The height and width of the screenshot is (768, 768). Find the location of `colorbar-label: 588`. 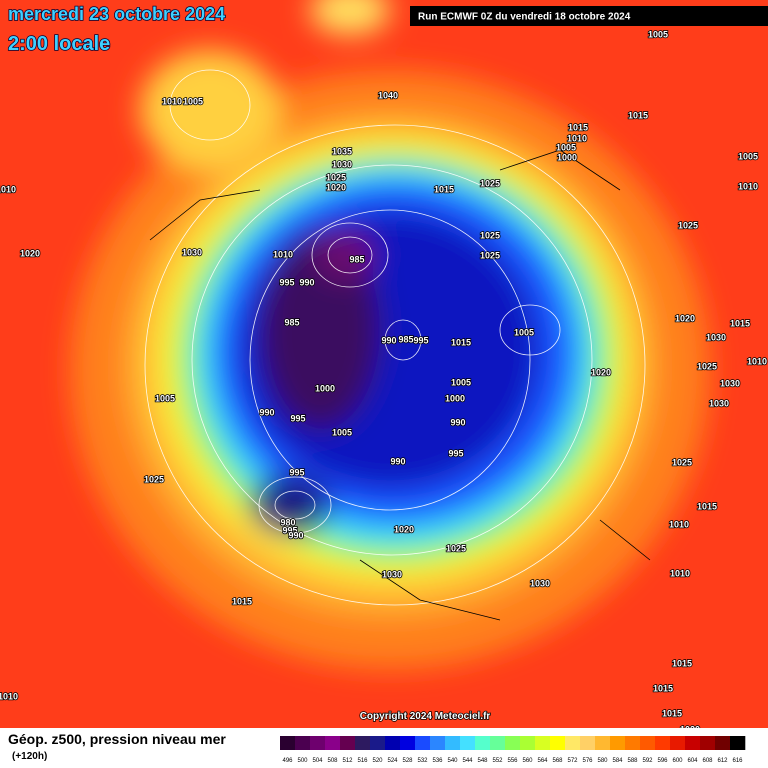

colorbar-label: 588 is located at coordinates (632, 761).